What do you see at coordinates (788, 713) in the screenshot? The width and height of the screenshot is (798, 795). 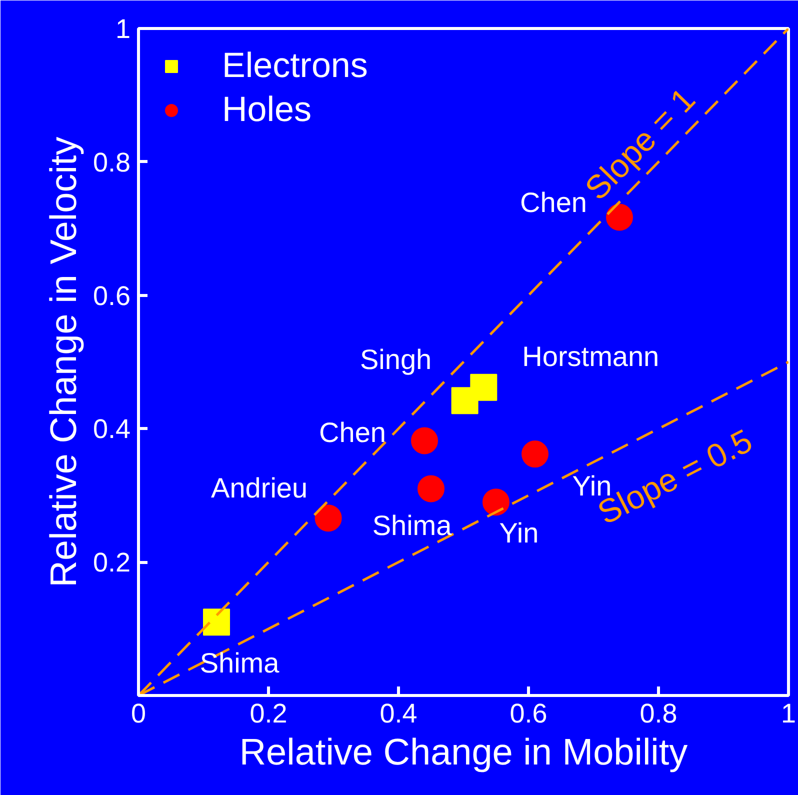 I see `x-tick-label: 1` at bounding box center [788, 713].